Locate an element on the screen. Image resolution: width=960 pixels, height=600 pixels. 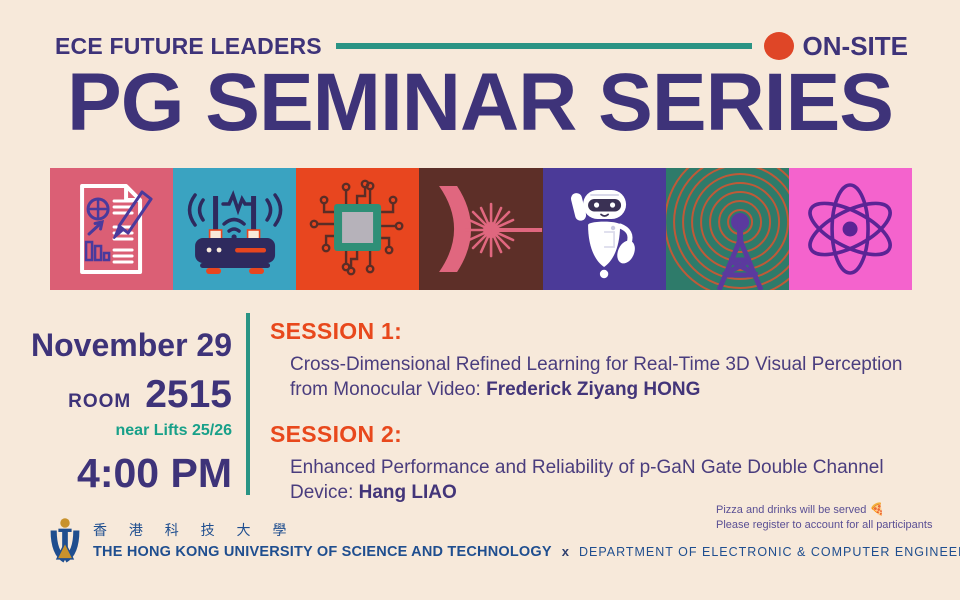
onsite-badge: ON-SITE is located at coordinates (855, 45).